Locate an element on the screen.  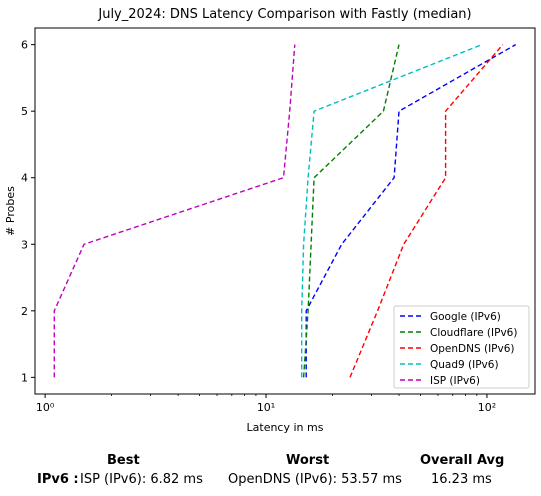
summary-header-avg: Overall Avg is located at coordinates (462, 460).